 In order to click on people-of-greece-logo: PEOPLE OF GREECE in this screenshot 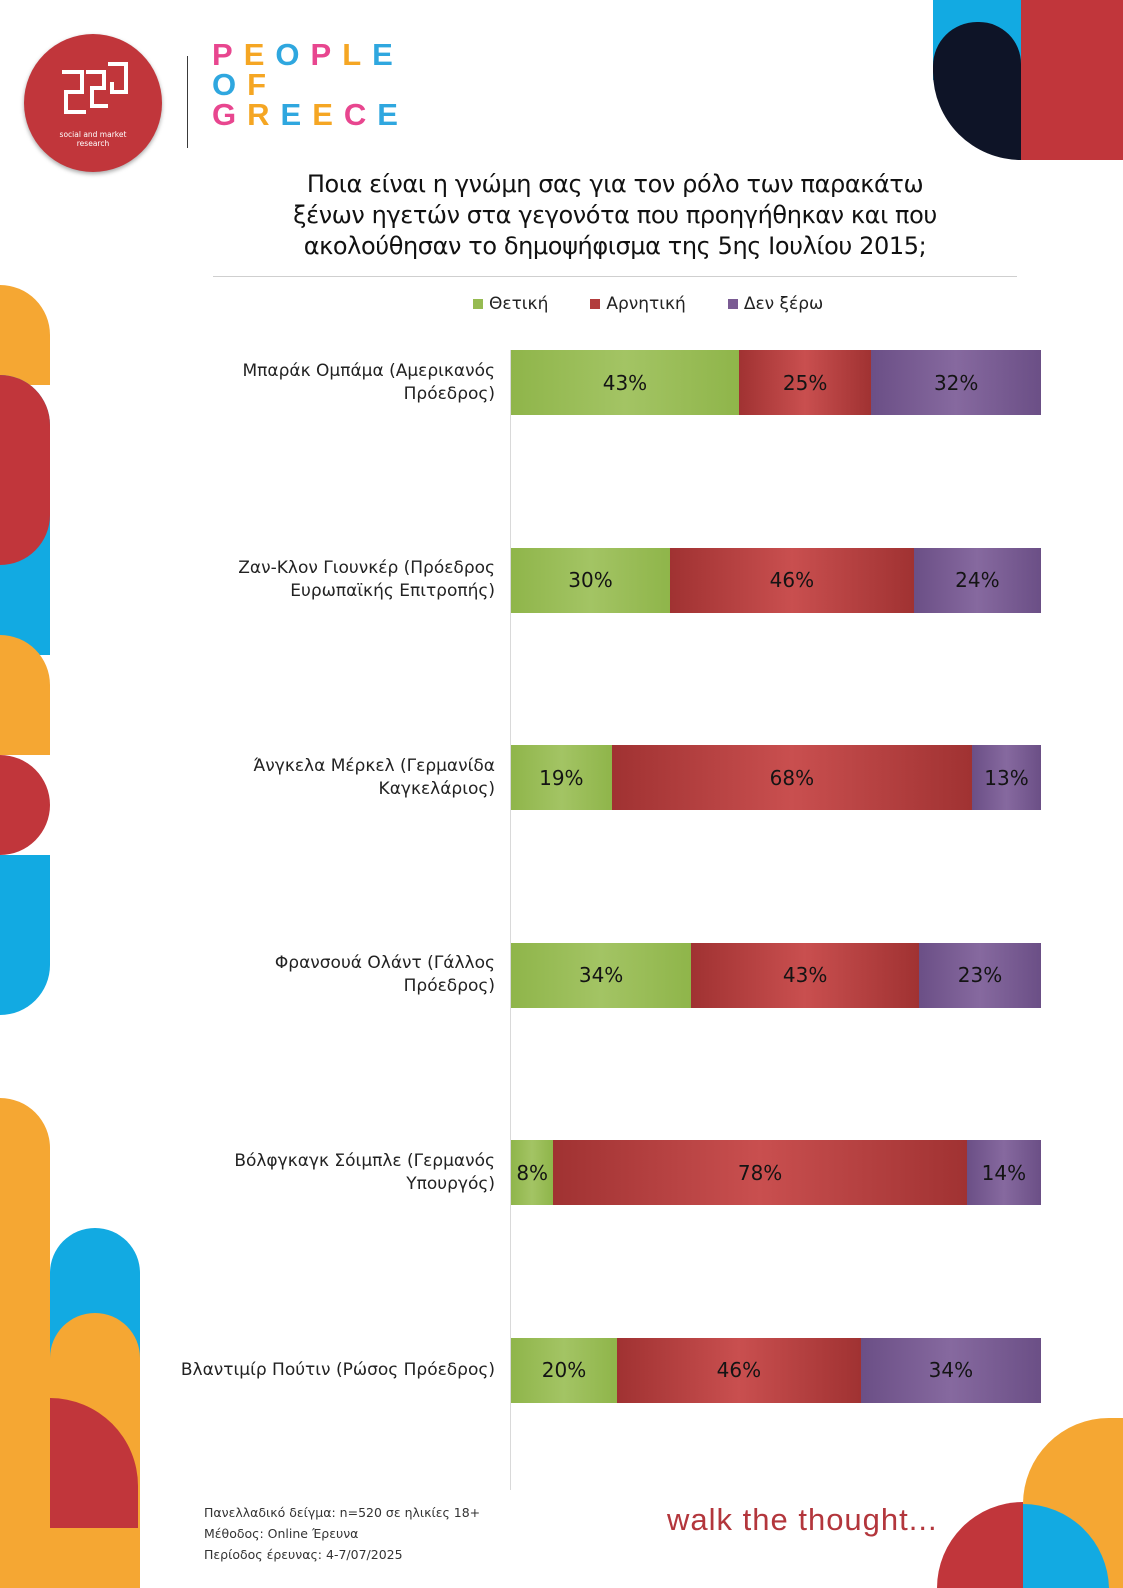, I will do `click(310, 84)`.